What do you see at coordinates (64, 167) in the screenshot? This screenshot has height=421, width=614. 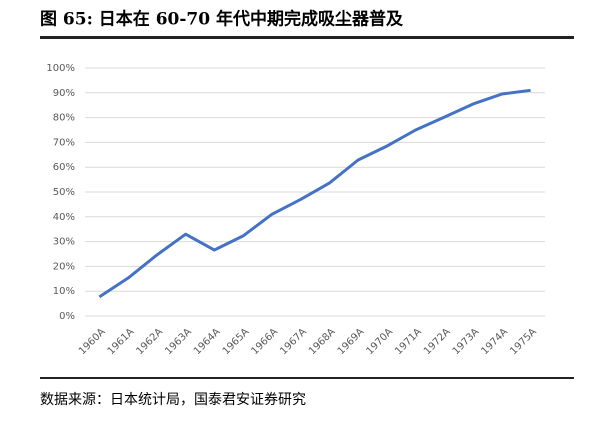 I see `y-tick-label: 60%` at bounding box center [64, 167].